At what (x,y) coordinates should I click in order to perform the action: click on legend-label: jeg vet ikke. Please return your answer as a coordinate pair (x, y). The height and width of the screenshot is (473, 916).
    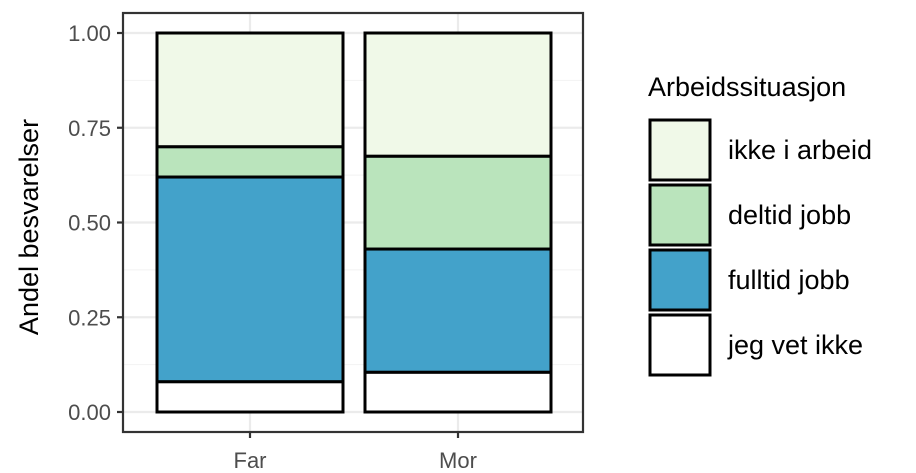
    Looking at the image, I should click on (795, 345).